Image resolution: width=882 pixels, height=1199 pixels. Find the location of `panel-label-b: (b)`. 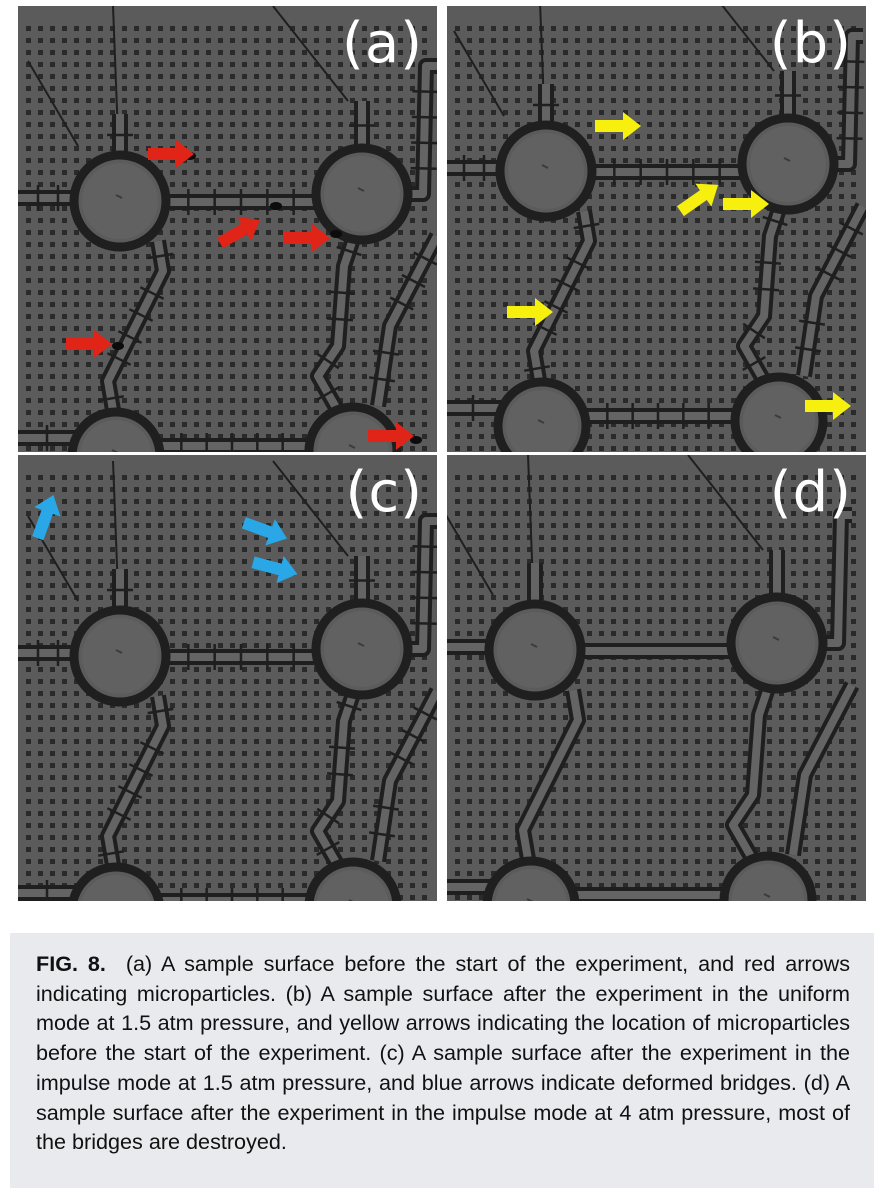

panel-label-b: (b) is located at coordinates (810, 43).